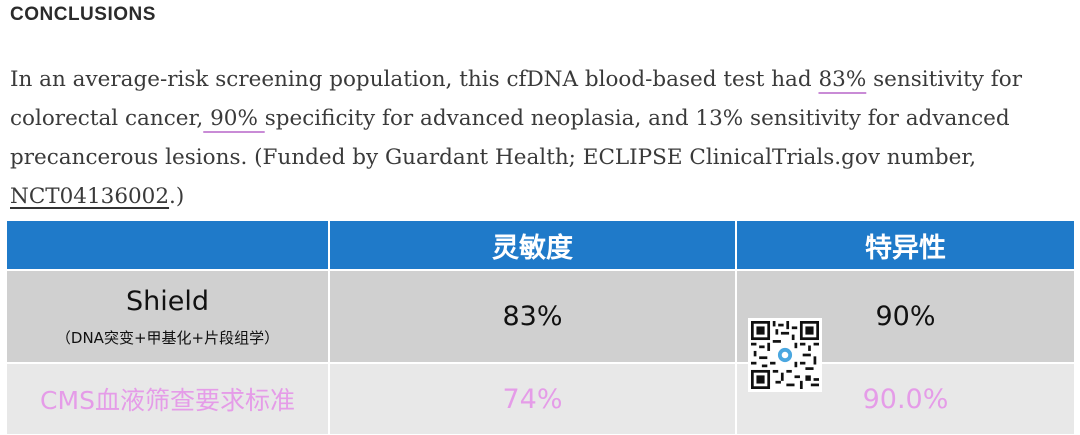  What do you see at coordinates (905, 245) in the screenshot?
I see `header-specificity: 特异性` at bounding box center [905, 245].